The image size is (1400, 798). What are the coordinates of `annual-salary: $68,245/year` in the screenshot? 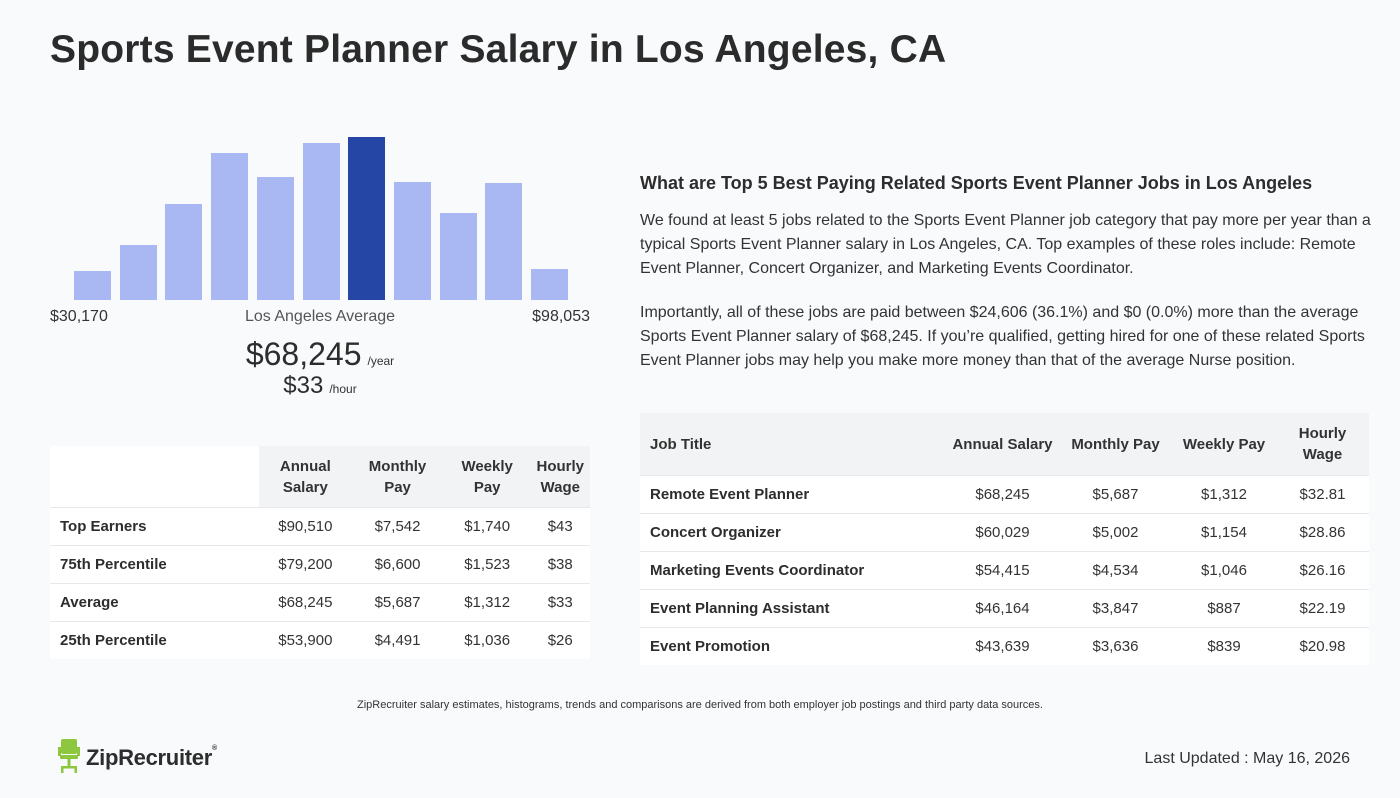 It's located at (320, 354).